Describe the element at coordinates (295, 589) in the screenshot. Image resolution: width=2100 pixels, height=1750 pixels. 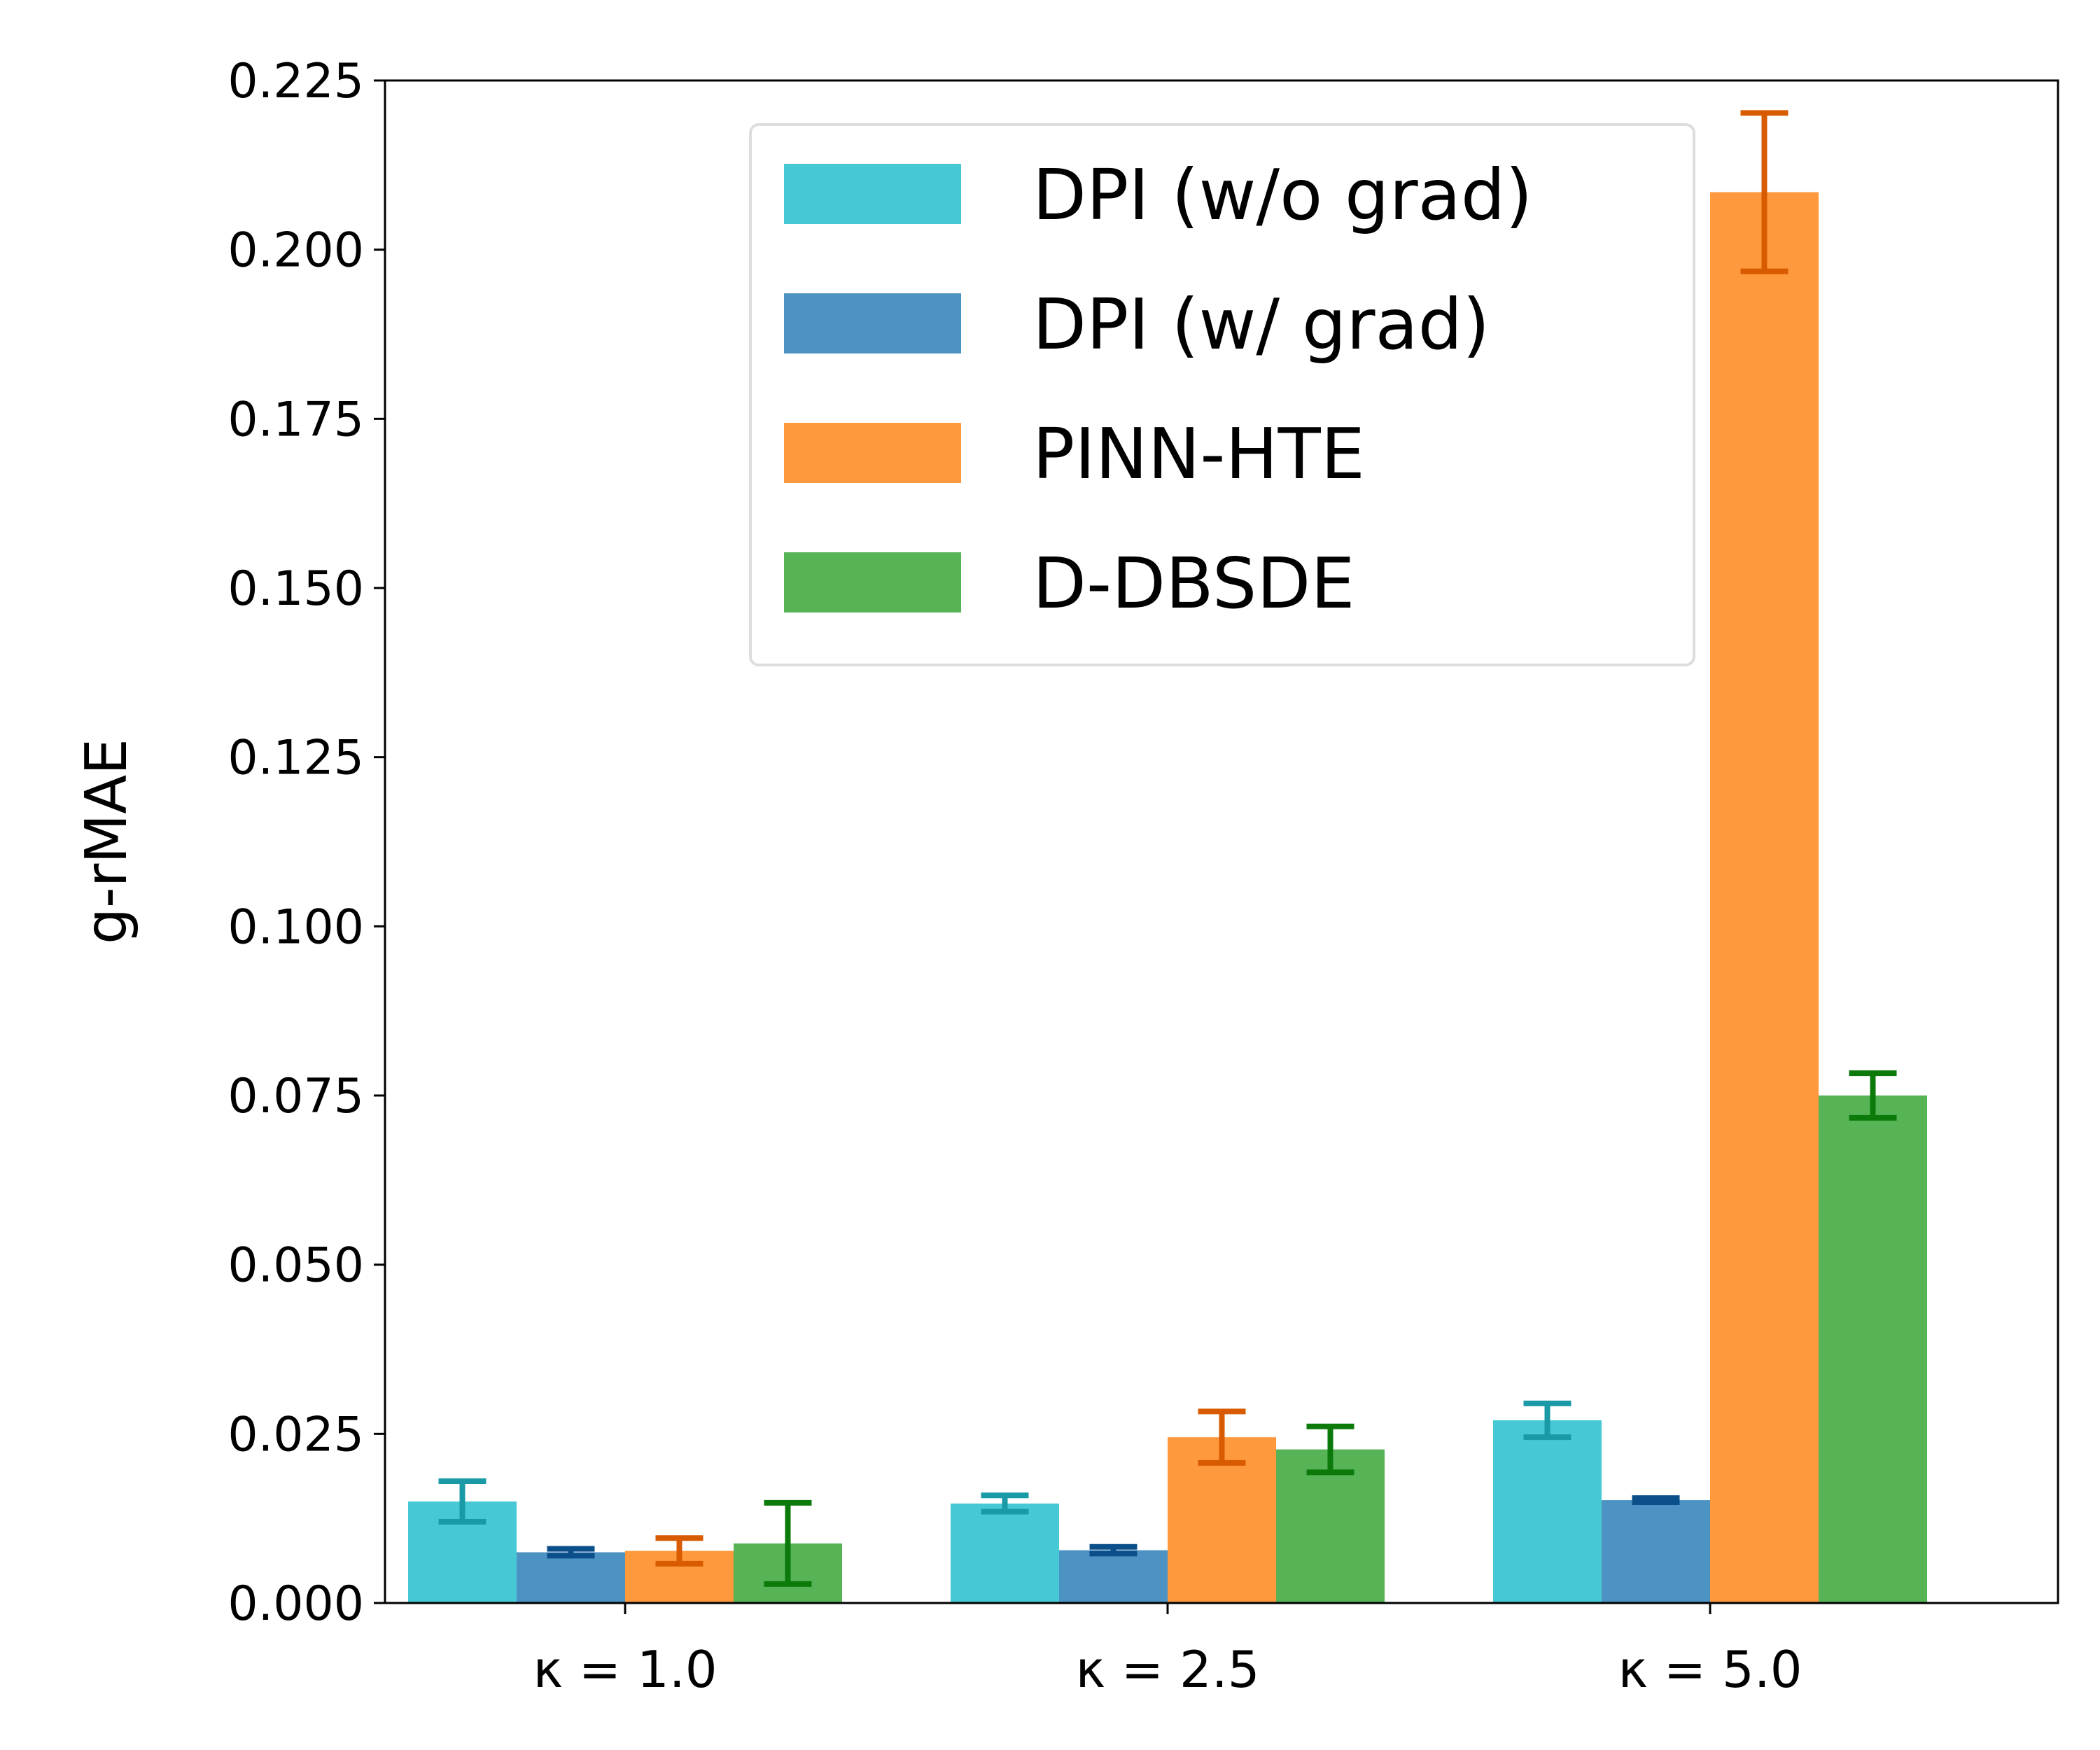
I see `y-tick-label: 0.150` at that location.